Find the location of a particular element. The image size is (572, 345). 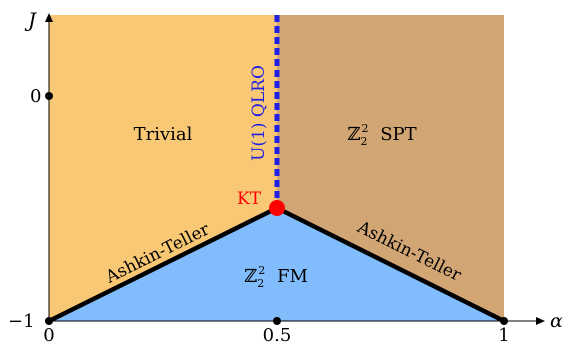

y-tick-label-neg1: −1 is located at coordinates (21, 321).